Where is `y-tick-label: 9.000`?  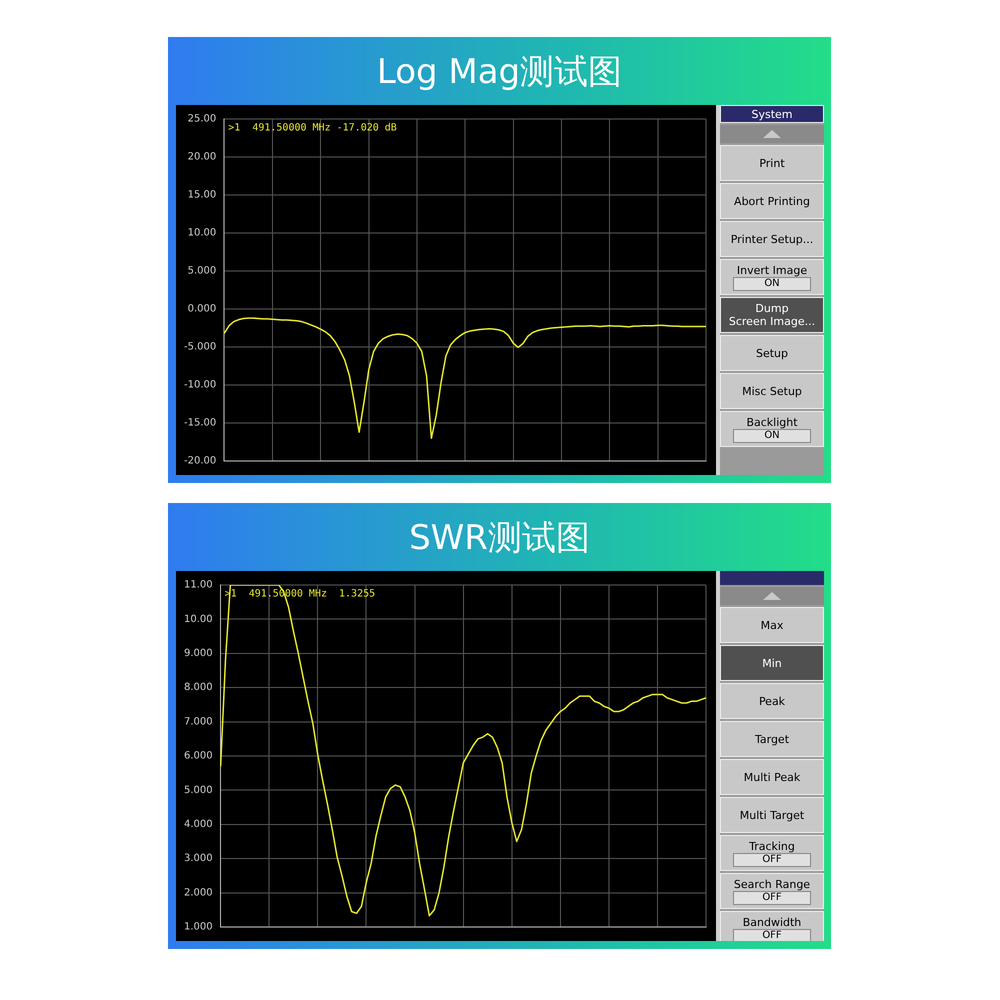 y-tick-label: 9.000 is located at coordinates (198, 653).